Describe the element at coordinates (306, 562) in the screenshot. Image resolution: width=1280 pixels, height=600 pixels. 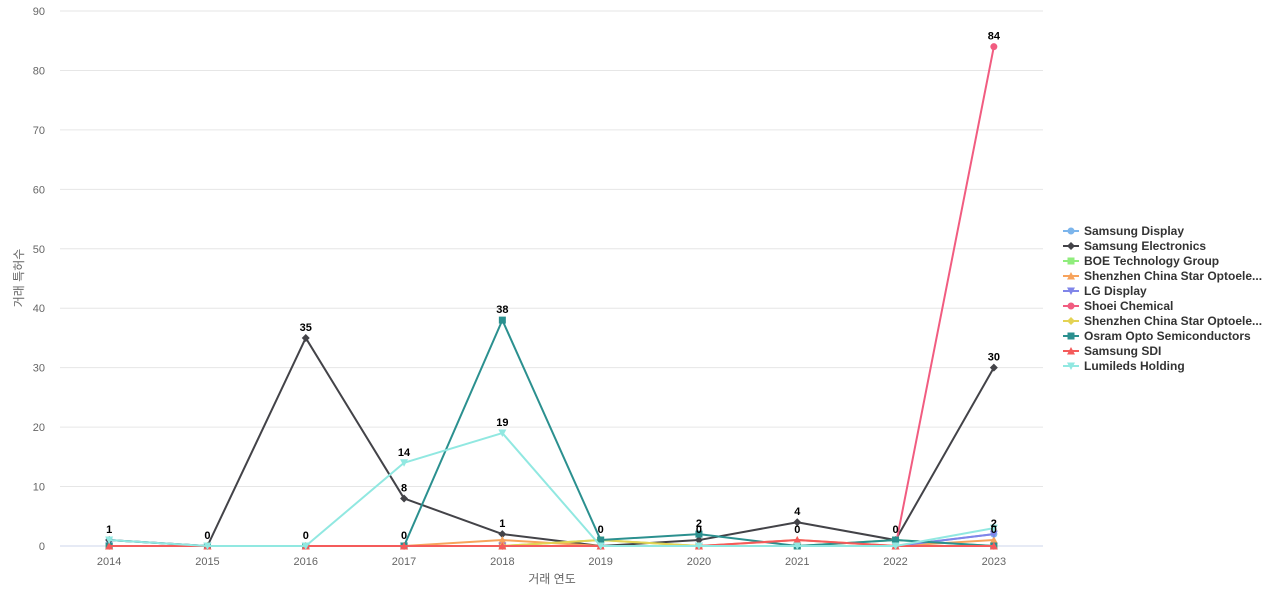
I see `x-tick-label: 2016` at that location.